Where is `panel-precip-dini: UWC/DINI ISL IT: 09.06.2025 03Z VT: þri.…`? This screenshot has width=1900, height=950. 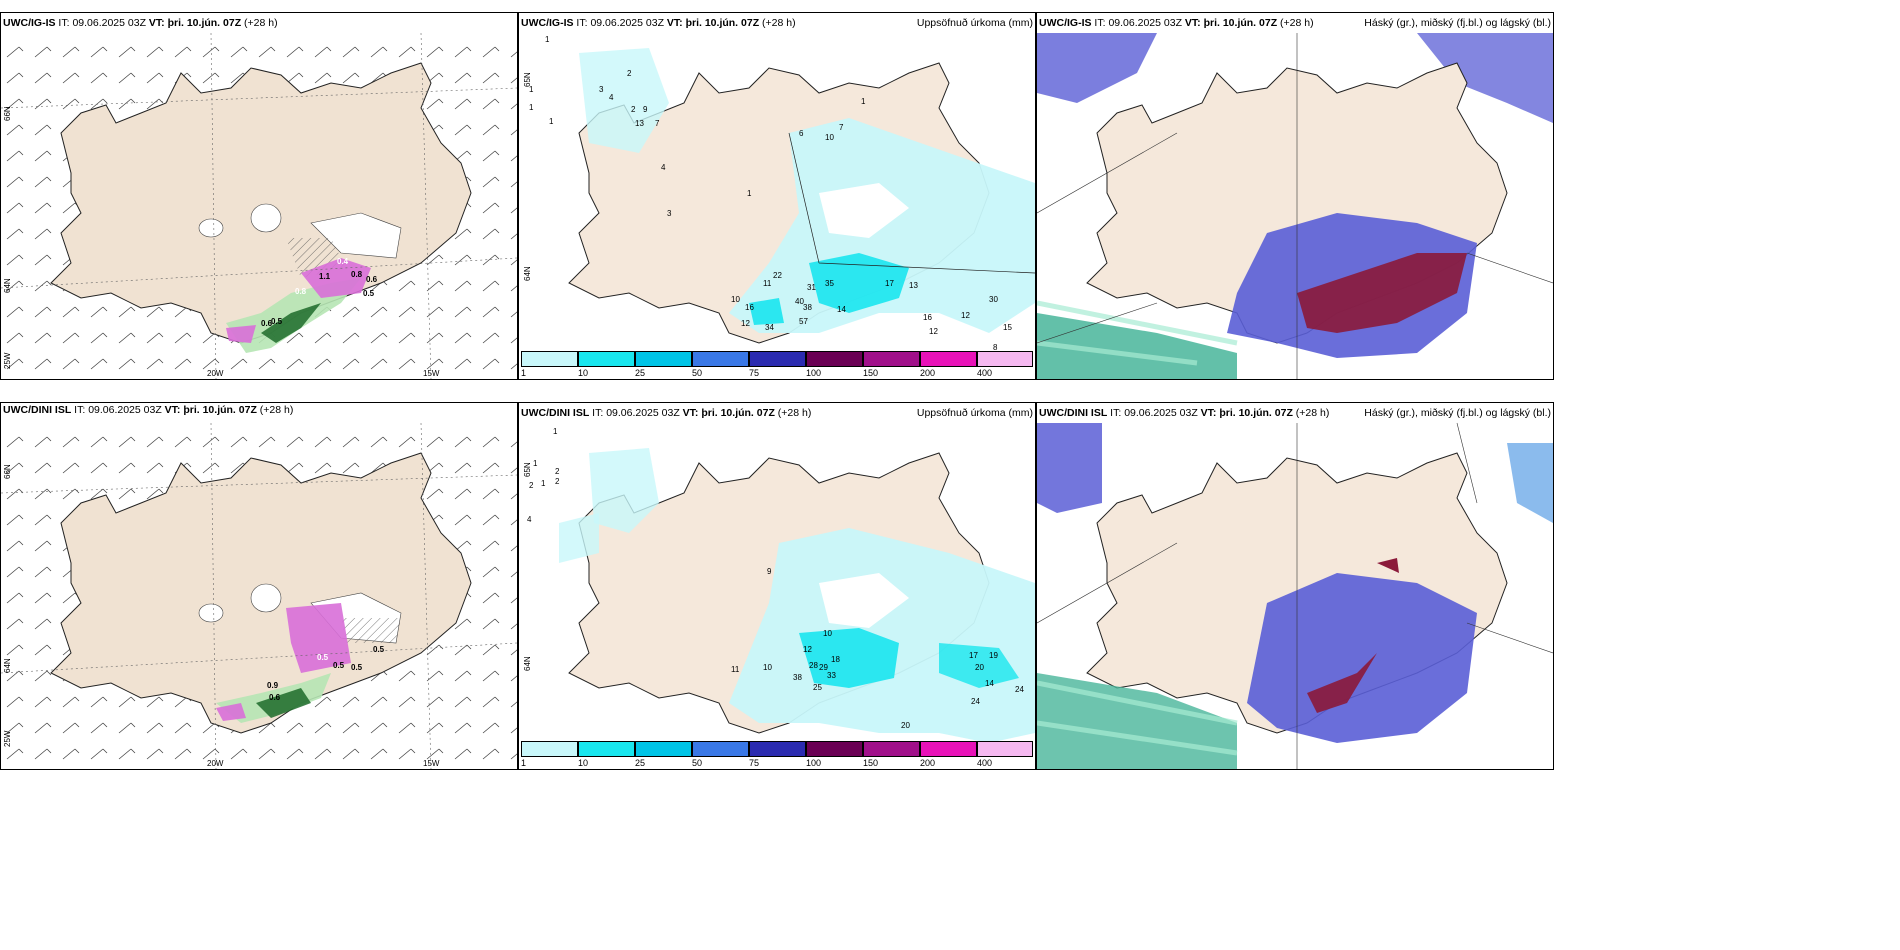
panel-precip-dini: UWC/DINI ISL IT: 09.06.2025 03Z VT: þri.… is located at coordinates (777, 586).